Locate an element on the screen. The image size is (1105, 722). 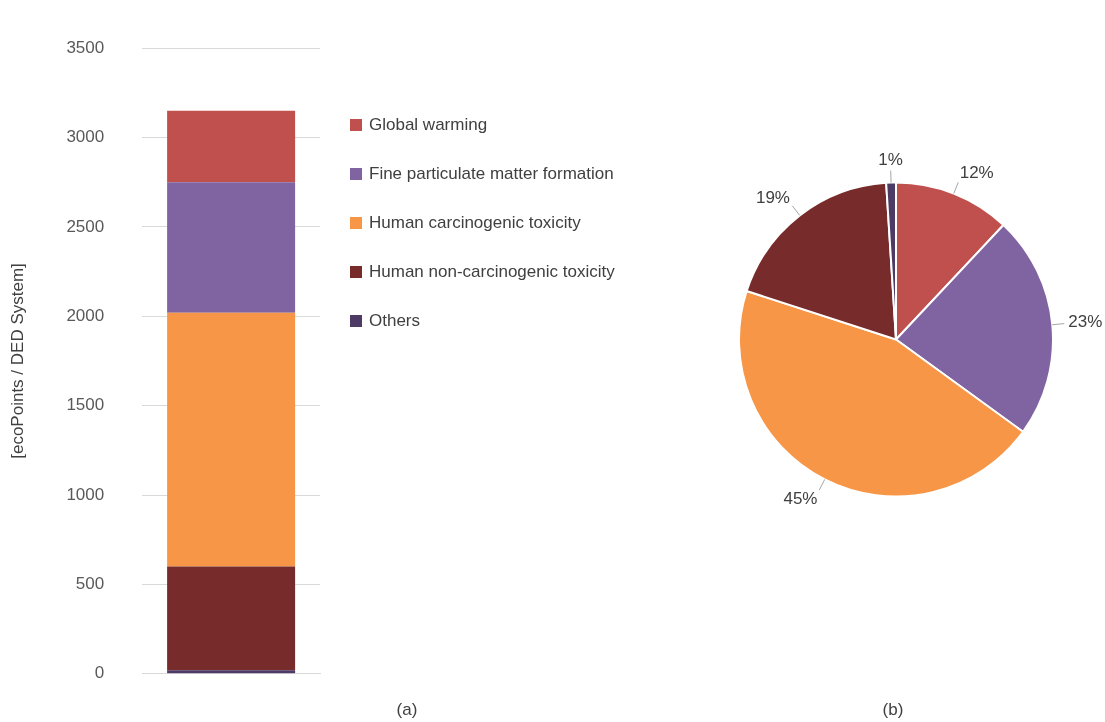
y-tick-label: 1500 is located at coordinates (85, 405).